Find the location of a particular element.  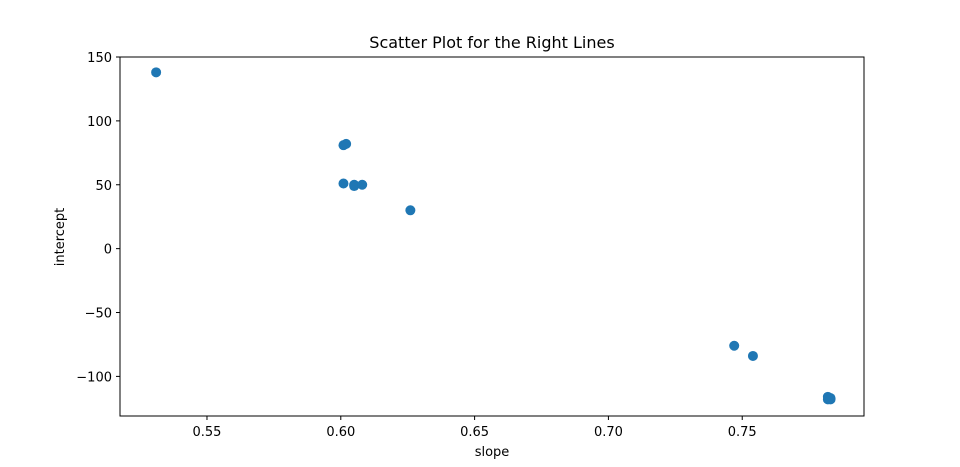

x-tick-label: 0.55 is located at coordinates (207, 432).